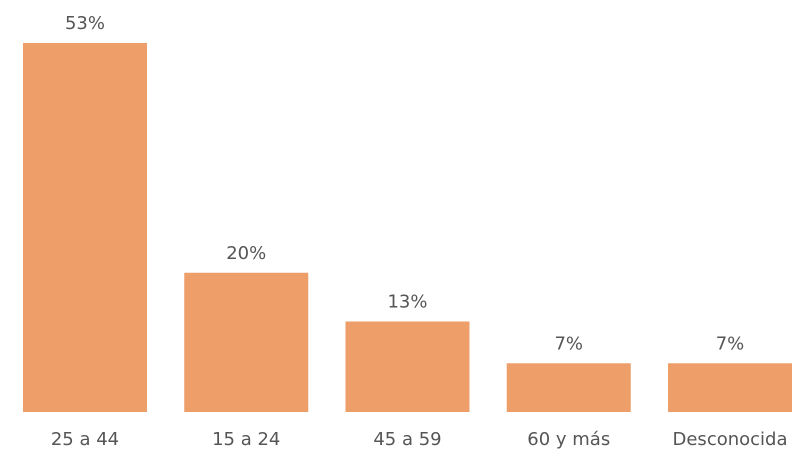  What do you see at coordinates (407, 301) in the screenshot?
I see `value-label-2: 13%` at bounding box center [407, 301].